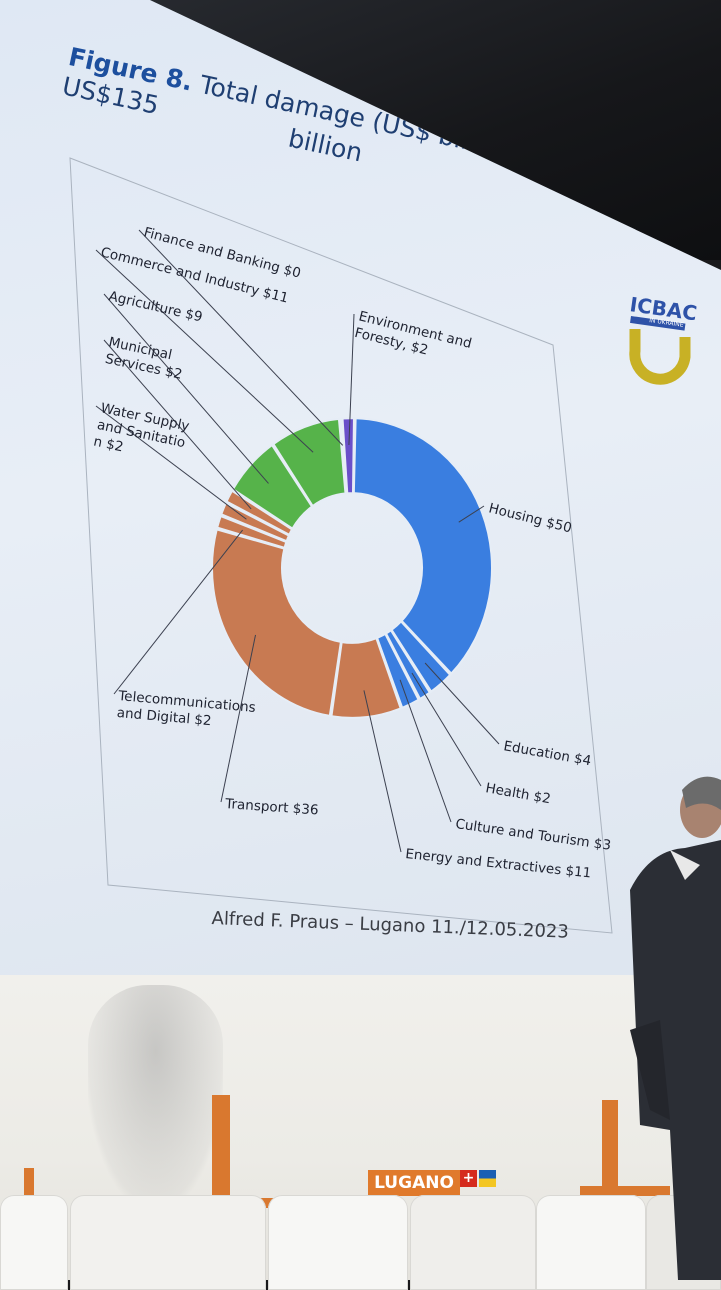  I want to click on slice-label: Telecommunicationsand Digital $2, so click(185, 710).